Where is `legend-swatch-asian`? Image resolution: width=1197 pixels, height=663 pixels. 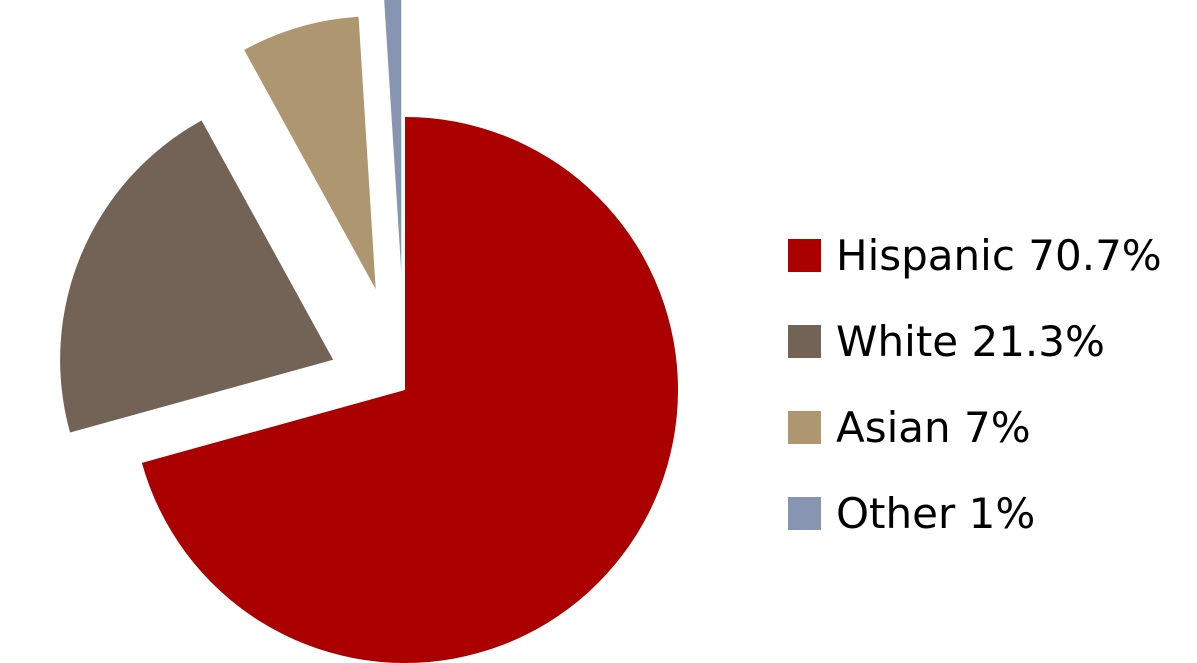 legend-swatch-asian is located at coordinates (804, 427).